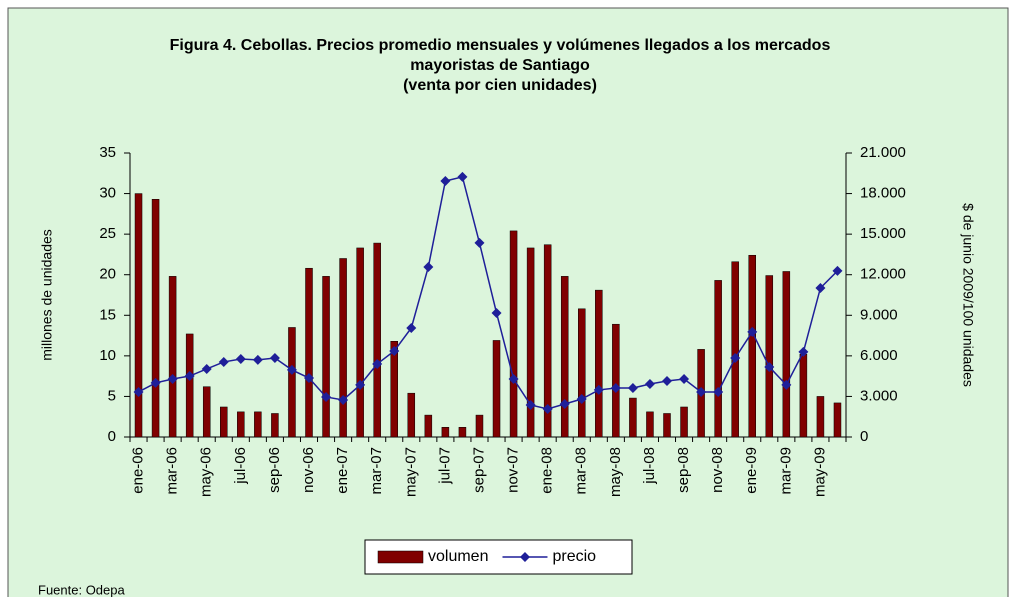 Image resolution: width=1013 pixels, height=597 pixels. I want to click on y-tick-label: 35, so click(107, 152).